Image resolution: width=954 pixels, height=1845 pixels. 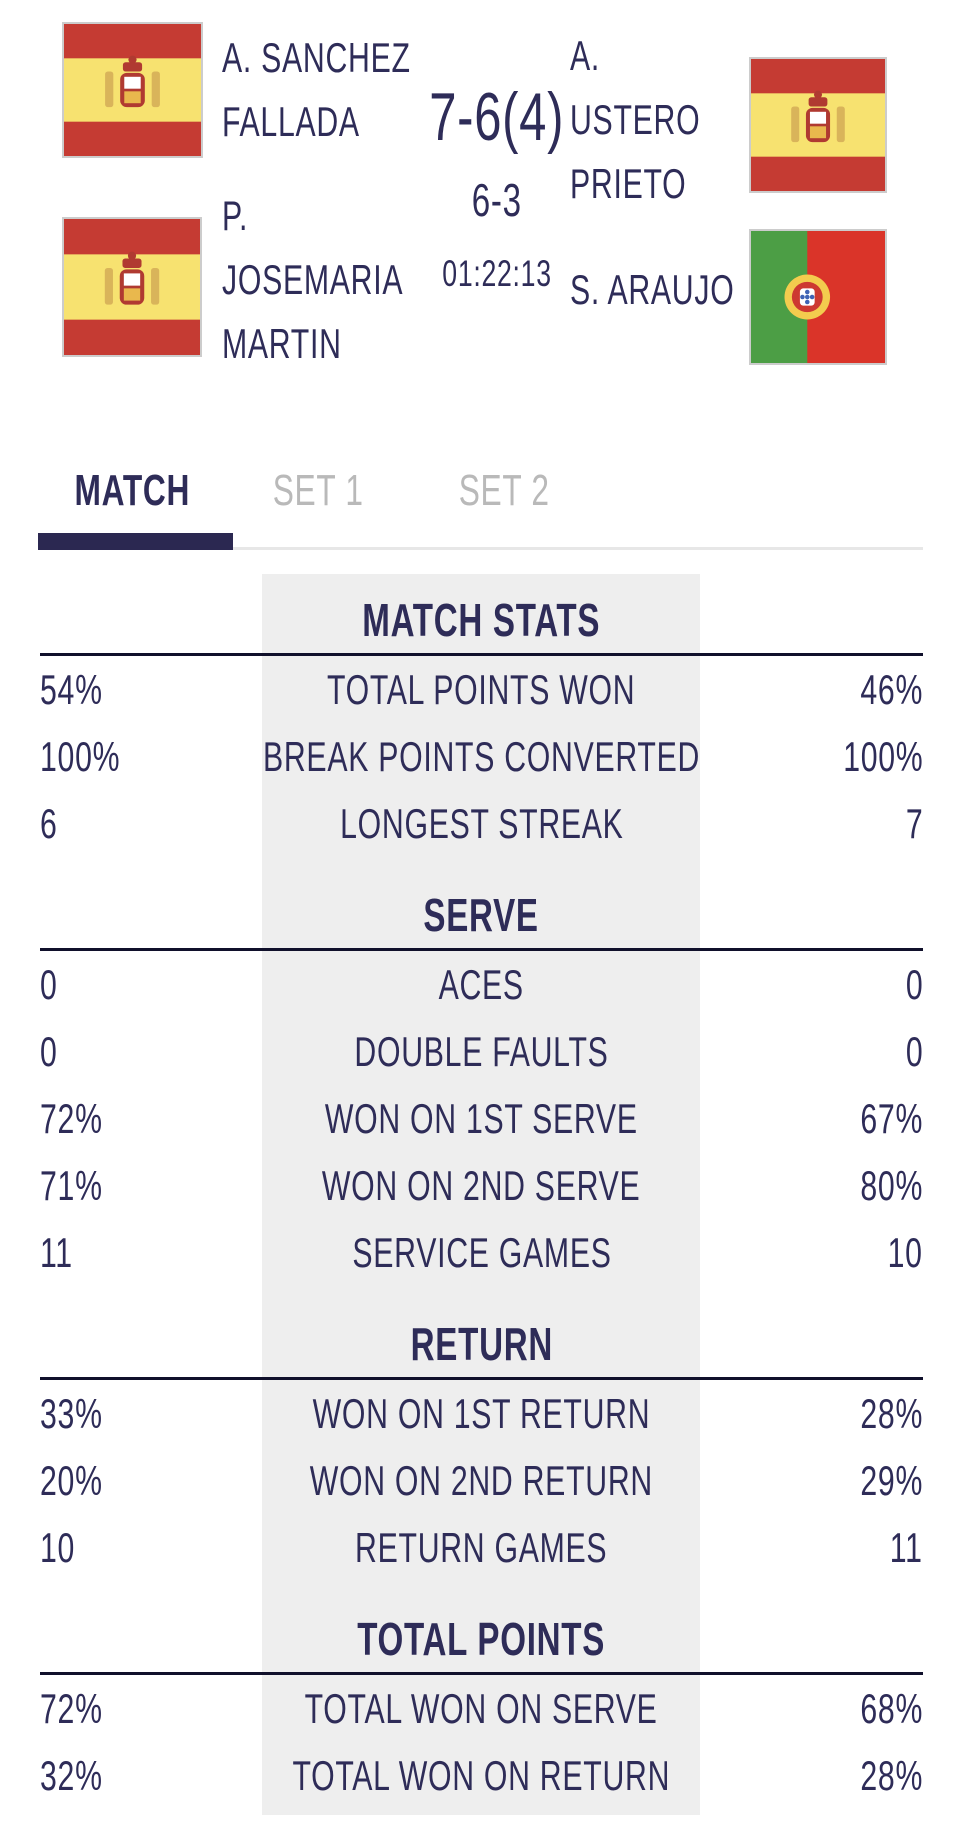 I want to click on stat-row: 33% WON ON 1ST RETURN 28%, so click(x=481, y=1413).